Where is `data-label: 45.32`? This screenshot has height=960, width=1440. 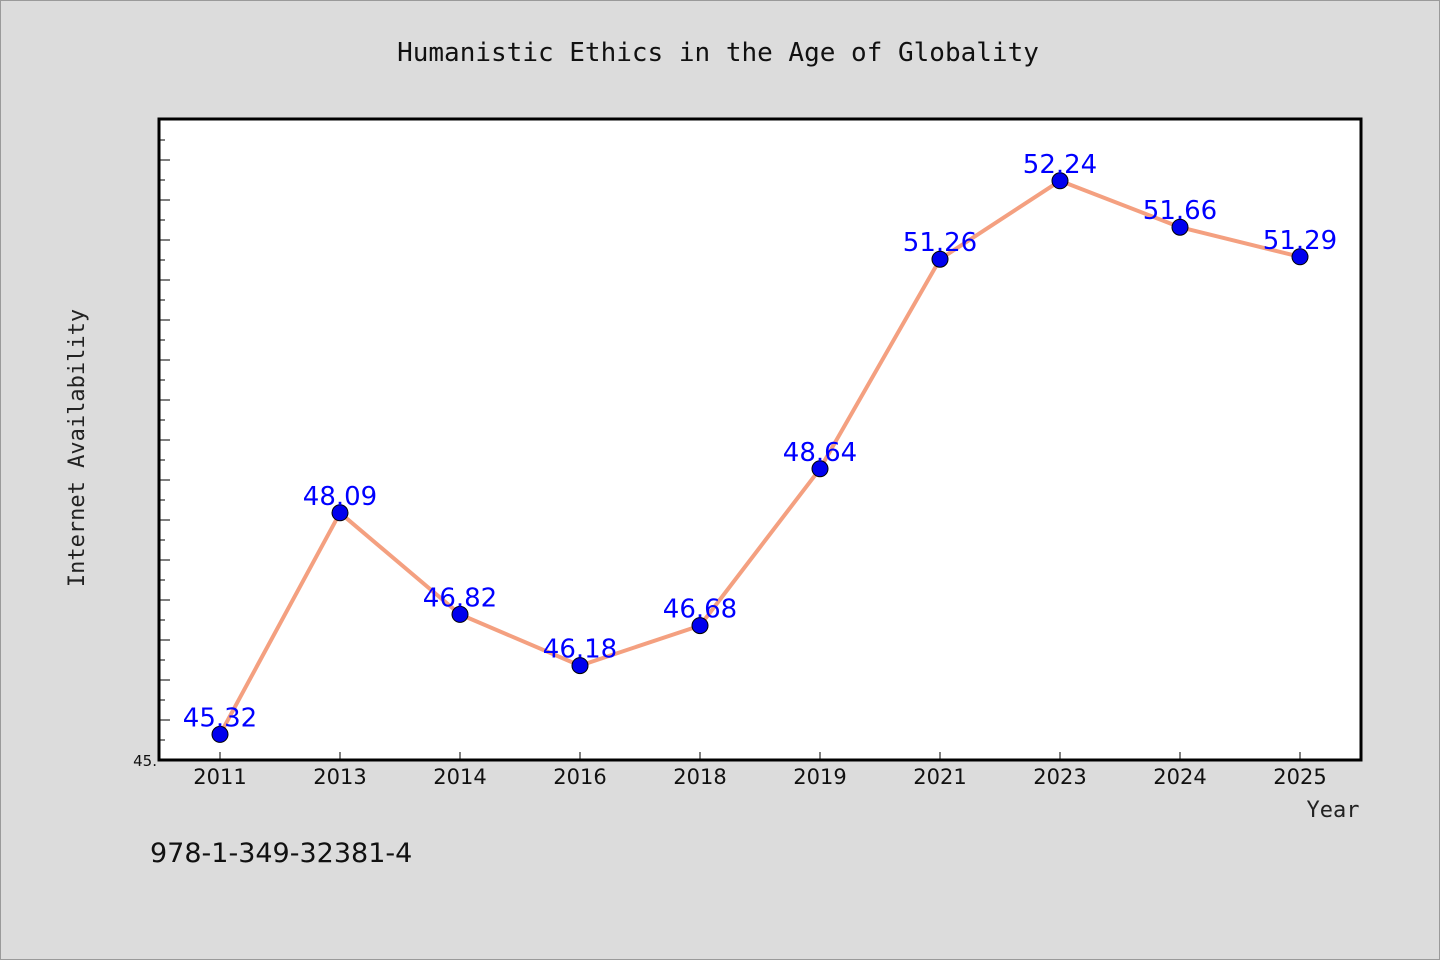
data-label: 45.32 is located at coordinates (220, 718).